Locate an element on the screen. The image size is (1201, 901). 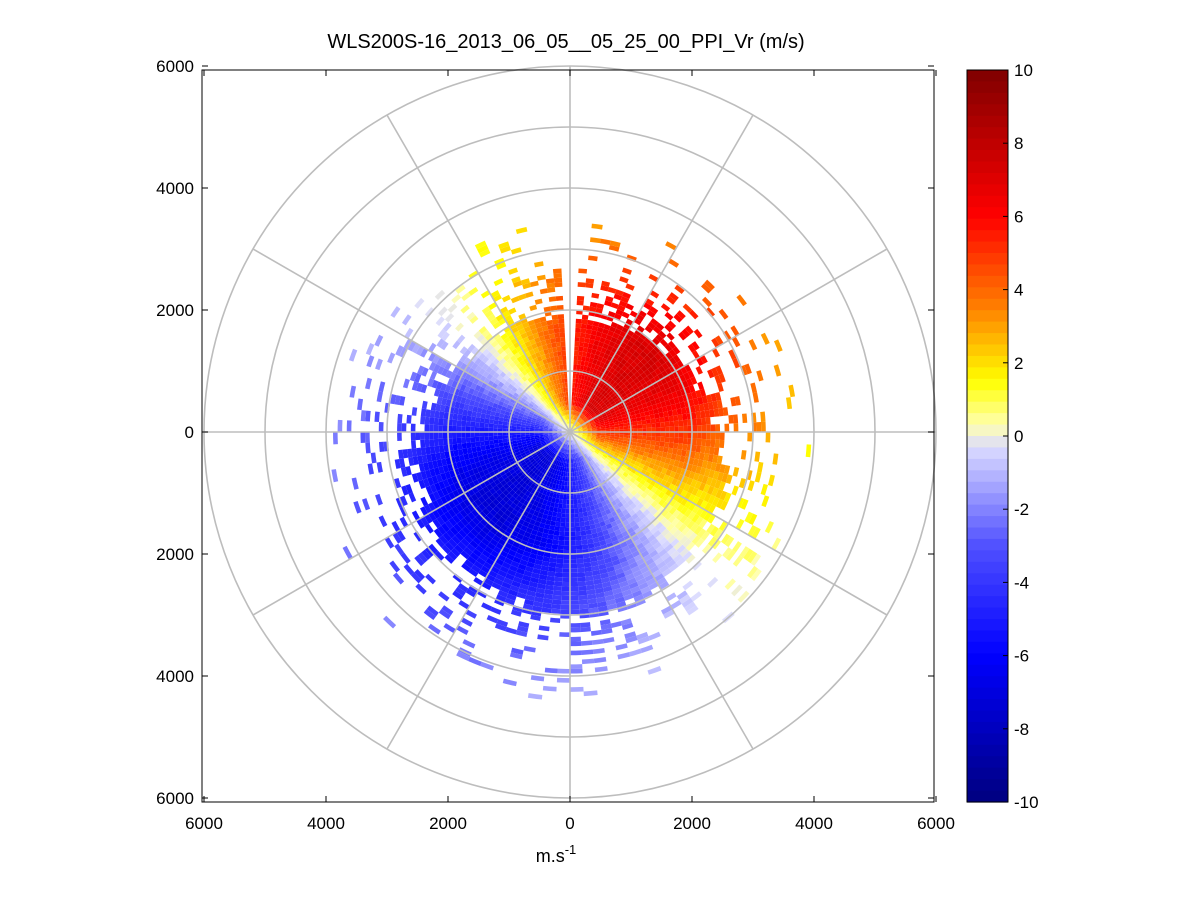
x-tick-label: 4000 is located at coordinates (814, 823).